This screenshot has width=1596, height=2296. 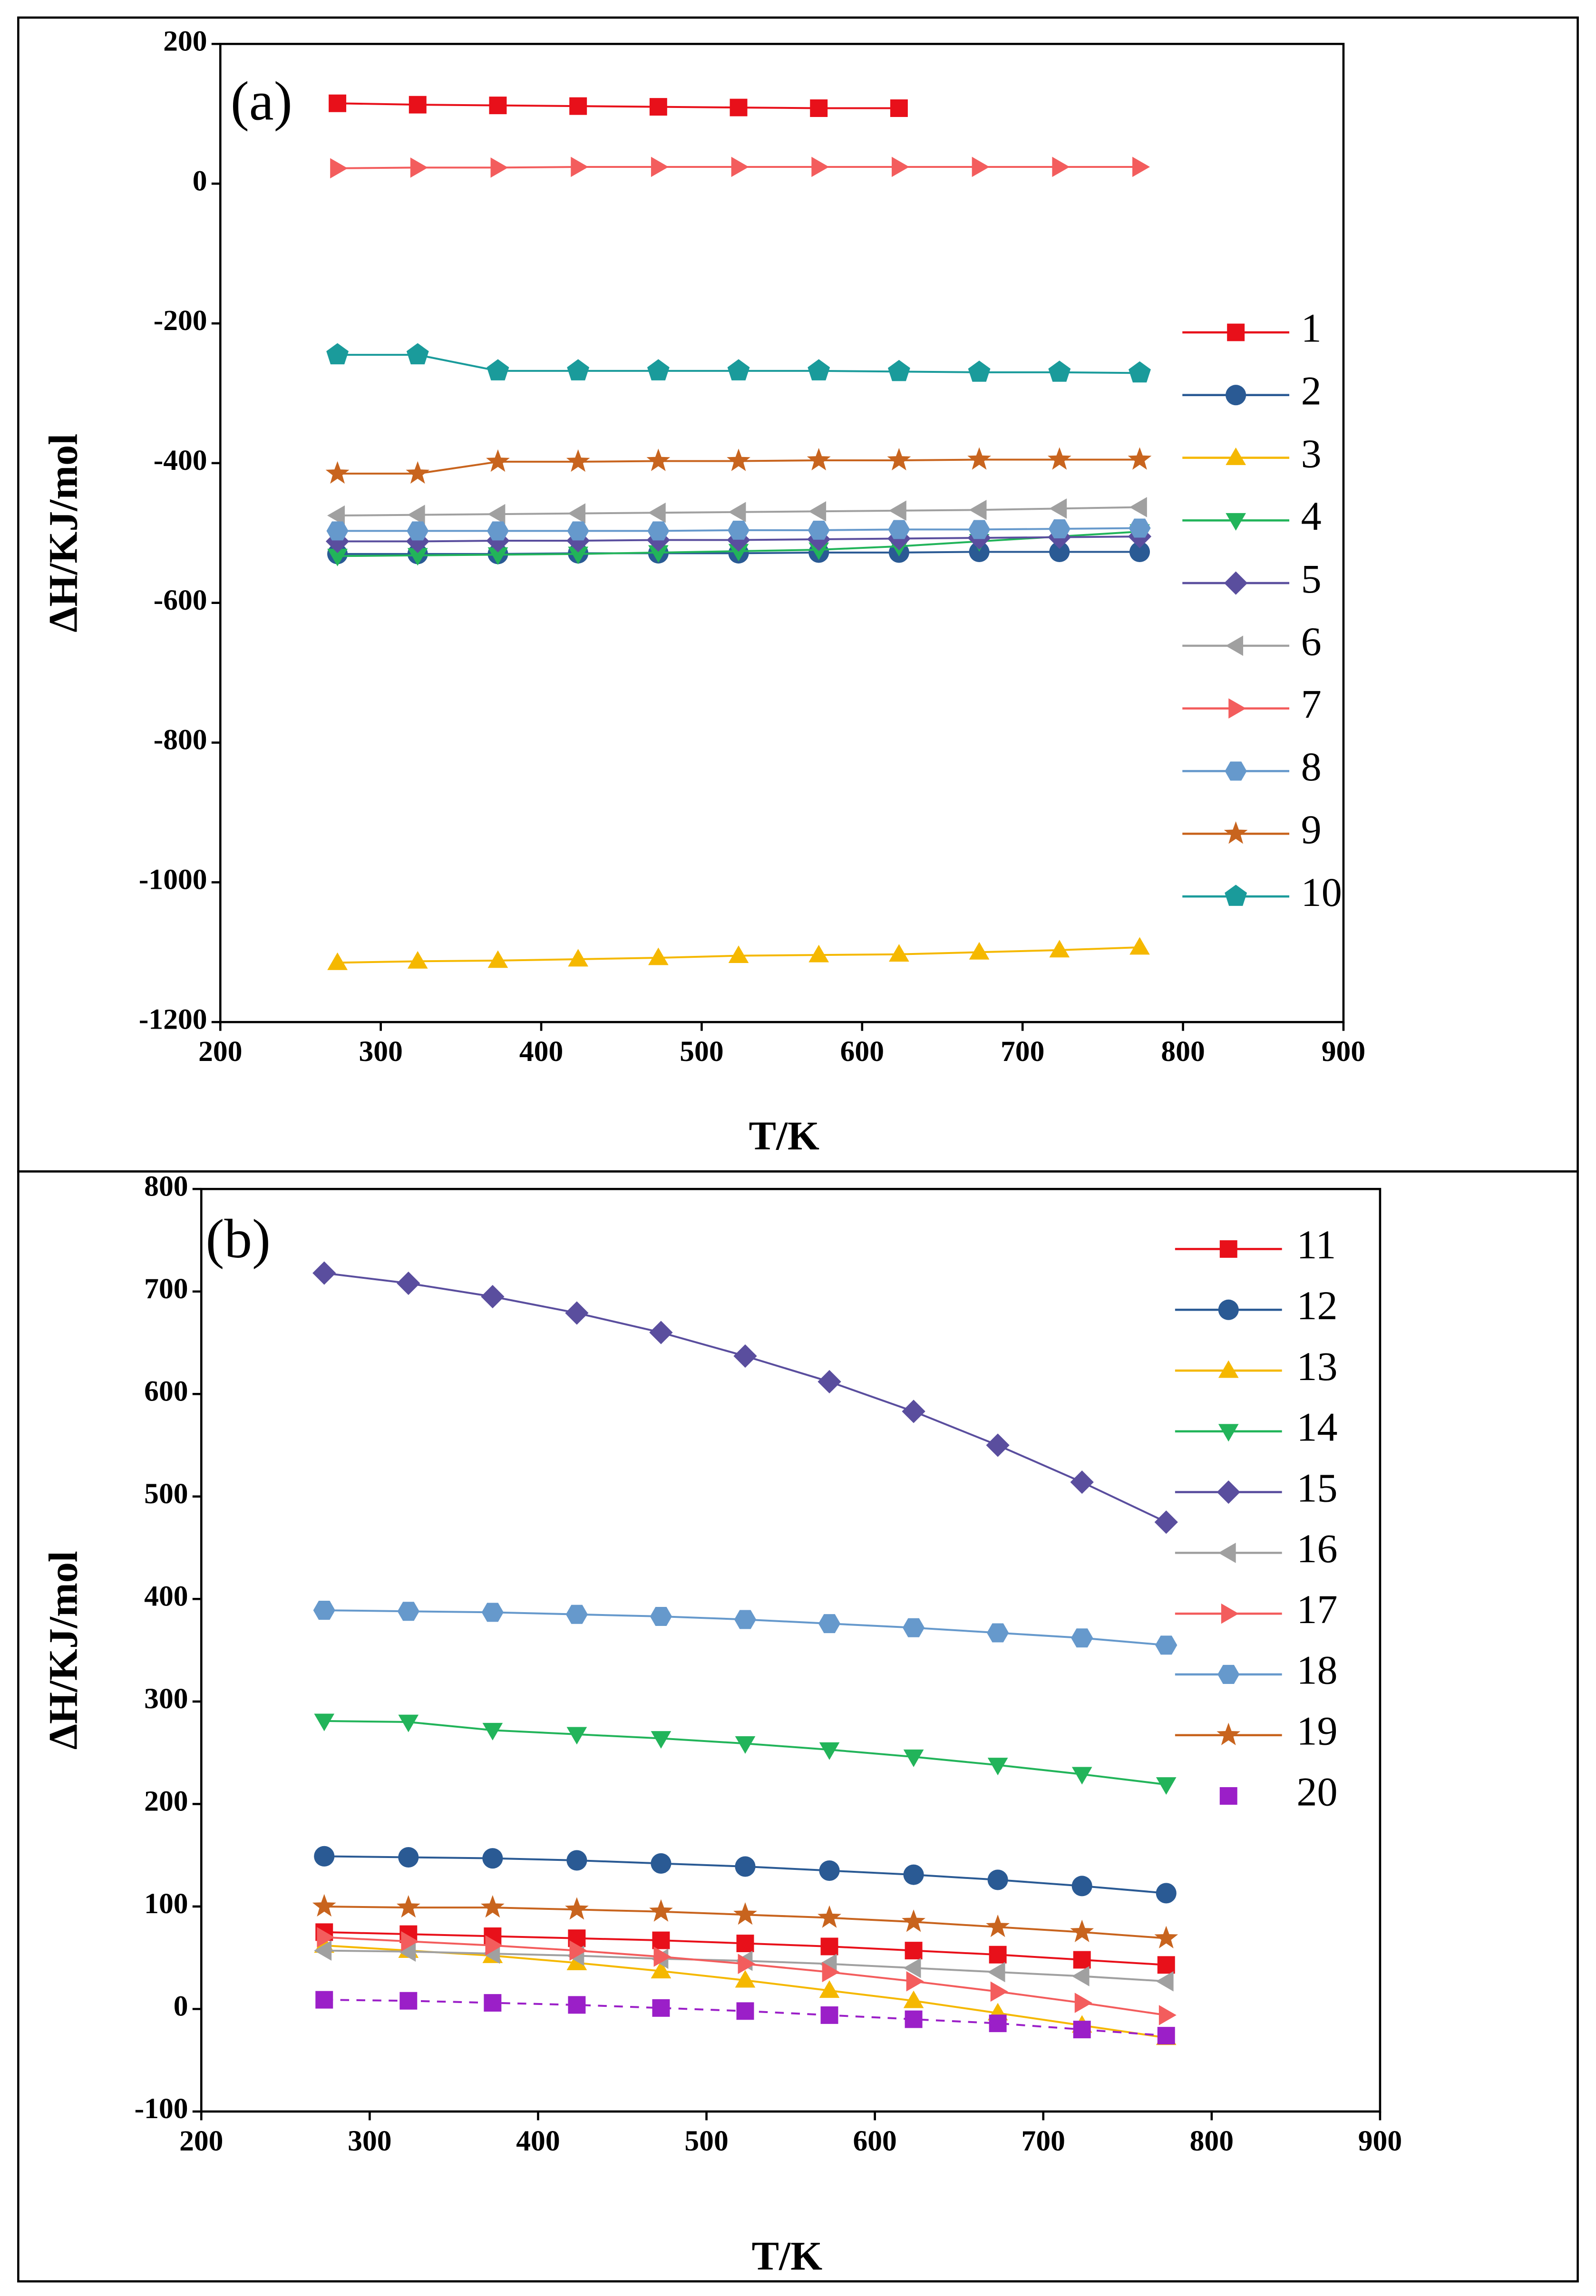 I want to click on legend-label: 2, so click(x=1311, y=391).